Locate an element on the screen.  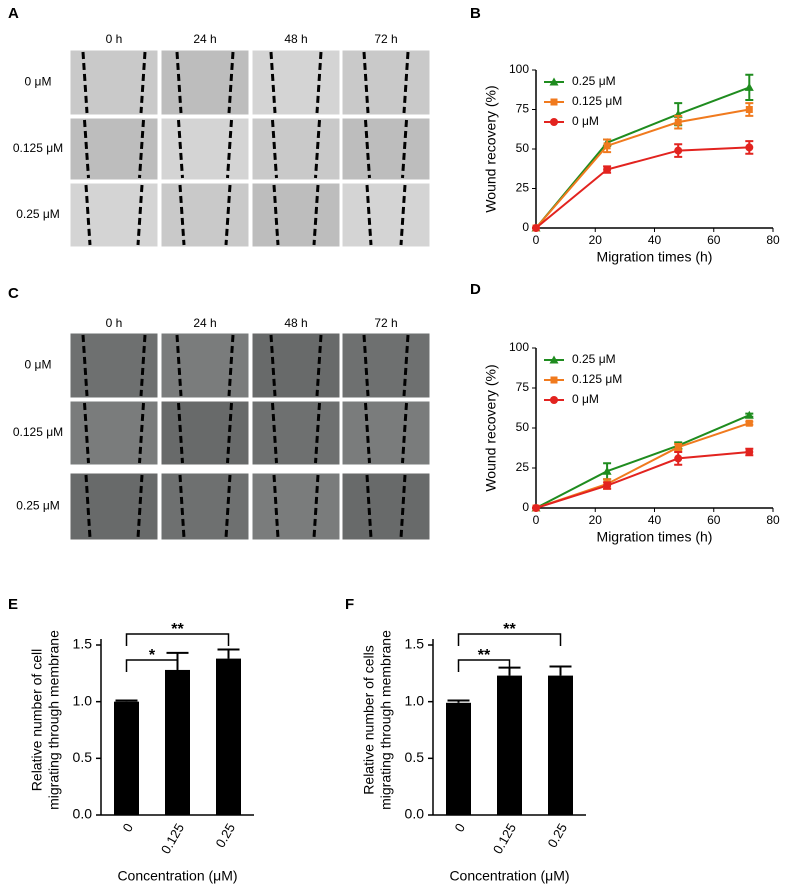
panel-letter: B is located at coordinates (475, 13).